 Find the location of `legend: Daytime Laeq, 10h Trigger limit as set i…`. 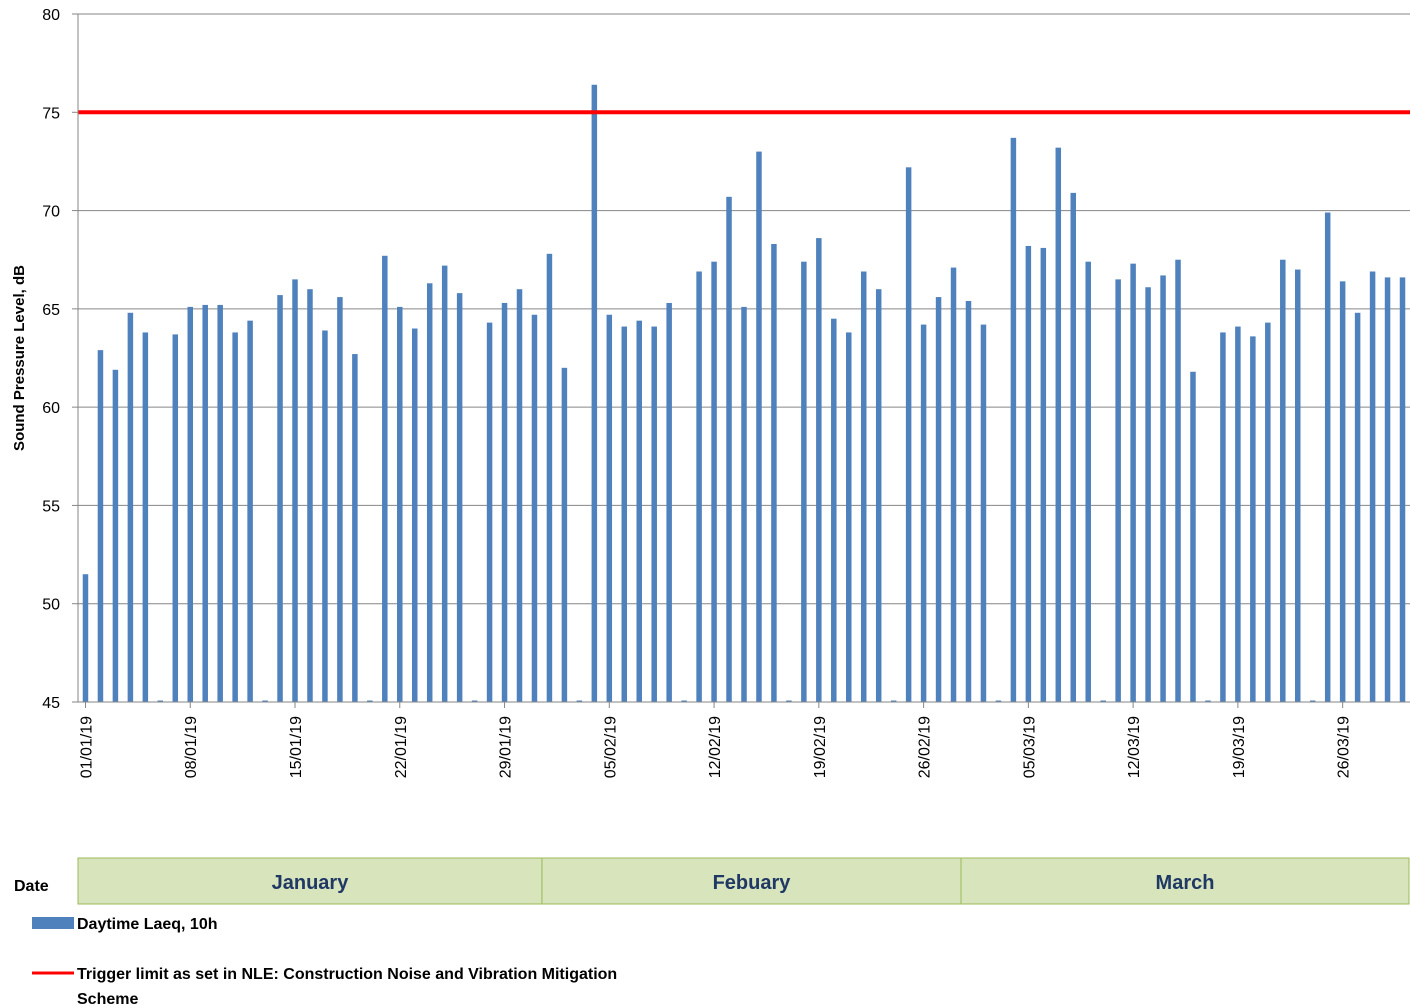

legend: Daytime Laeq, 10h Trigger limit as set i… is located at coordinates (324, 962).